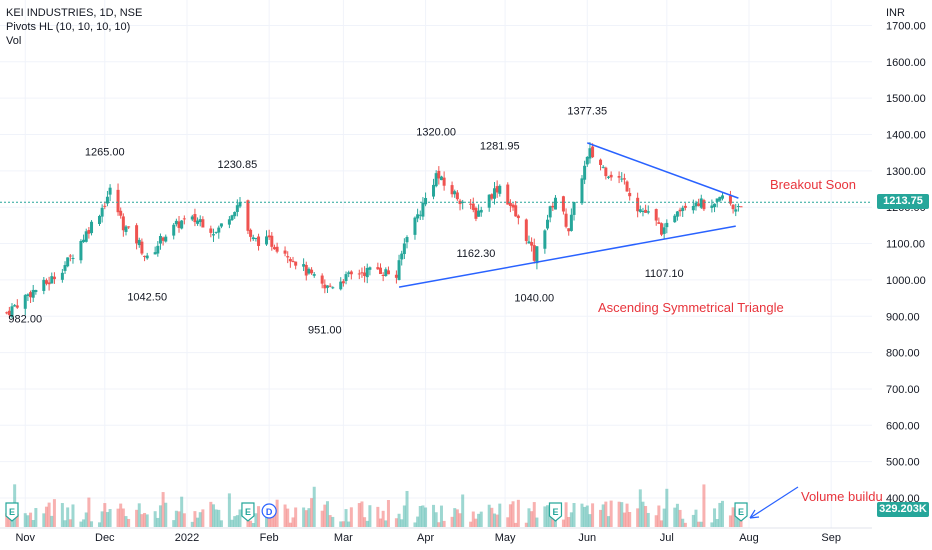 The image size is (932, 550). What do you see at coordinates (74, 13) in the screenshot?
I see `symbol-title: KEI INDUSTRIES, 1D, NSE` at bounding box center [74, 13].